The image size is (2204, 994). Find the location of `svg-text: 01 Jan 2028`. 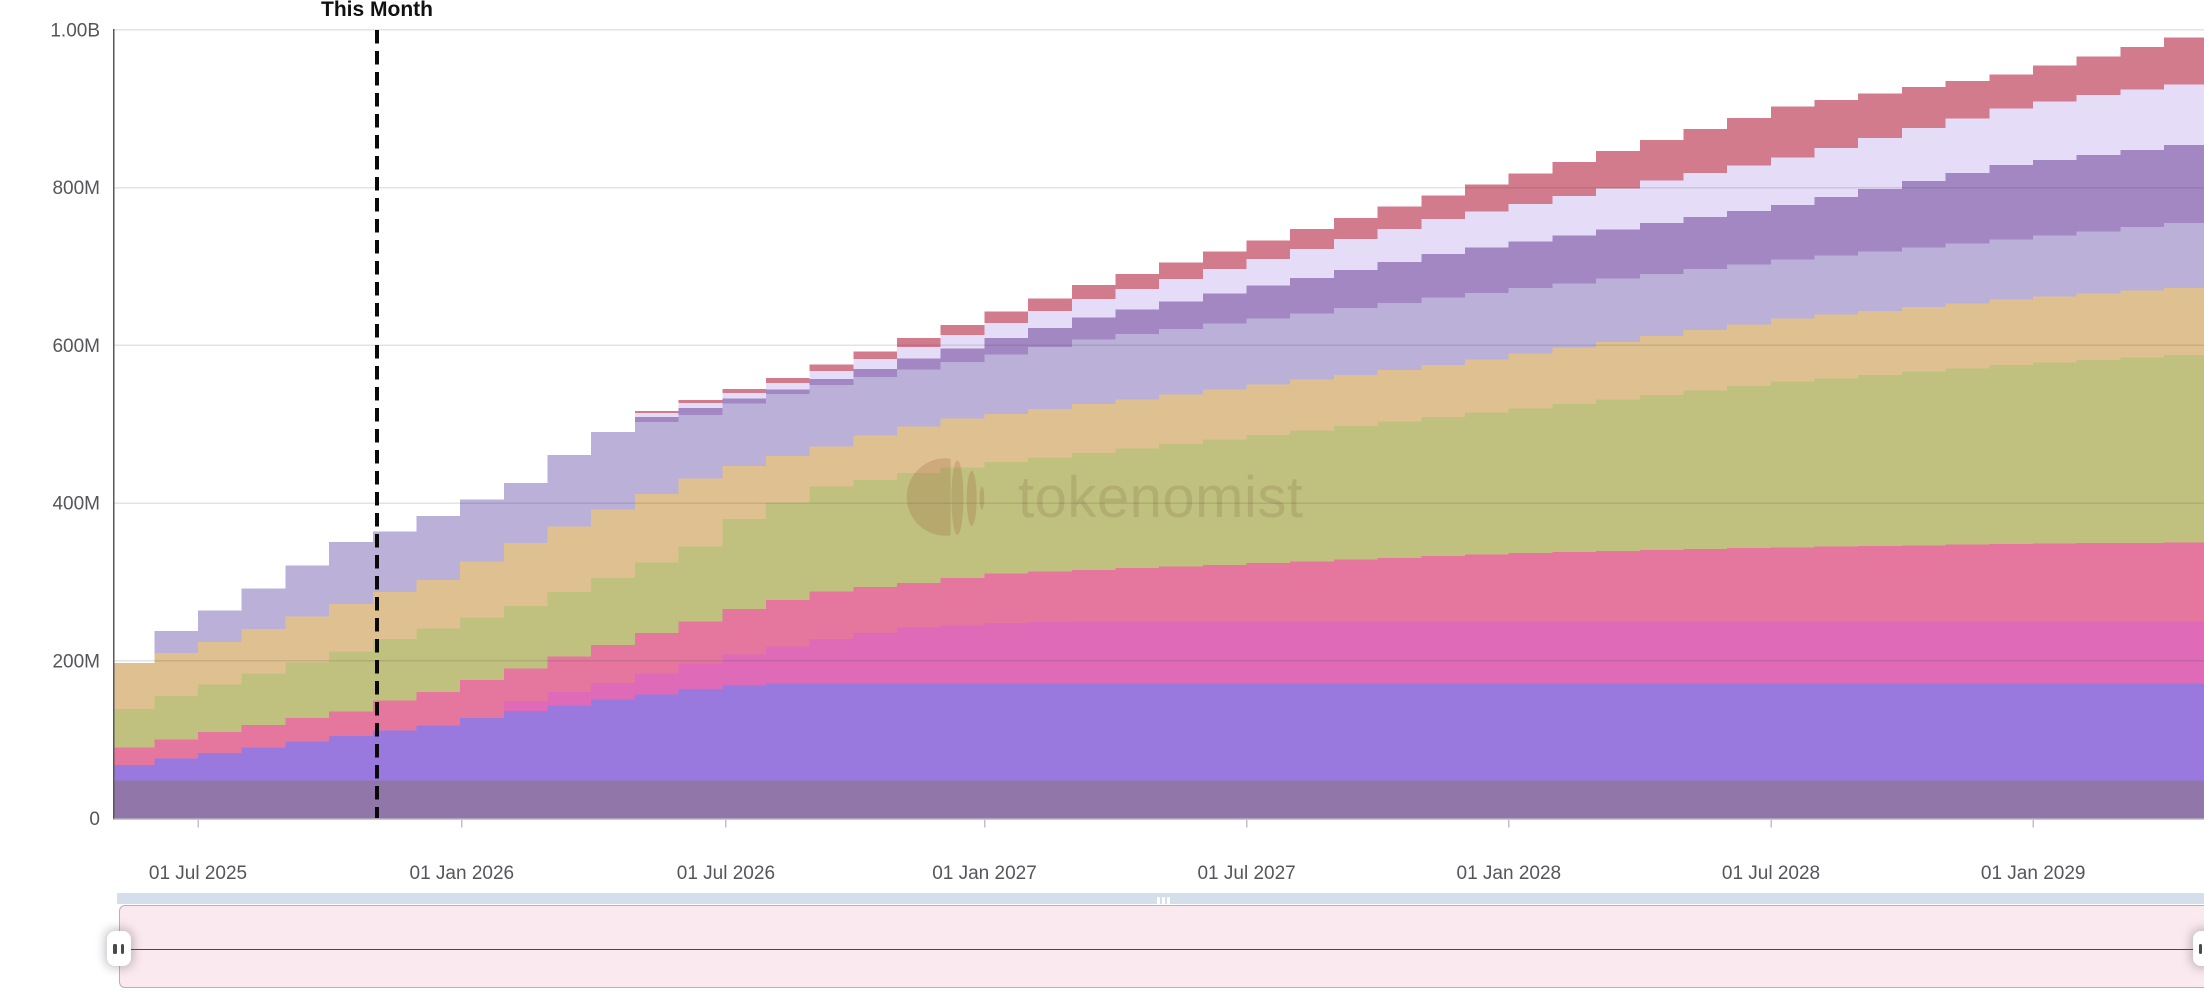

svg-text: 01 Jan 2028 is located at coordinates (1509, 873).